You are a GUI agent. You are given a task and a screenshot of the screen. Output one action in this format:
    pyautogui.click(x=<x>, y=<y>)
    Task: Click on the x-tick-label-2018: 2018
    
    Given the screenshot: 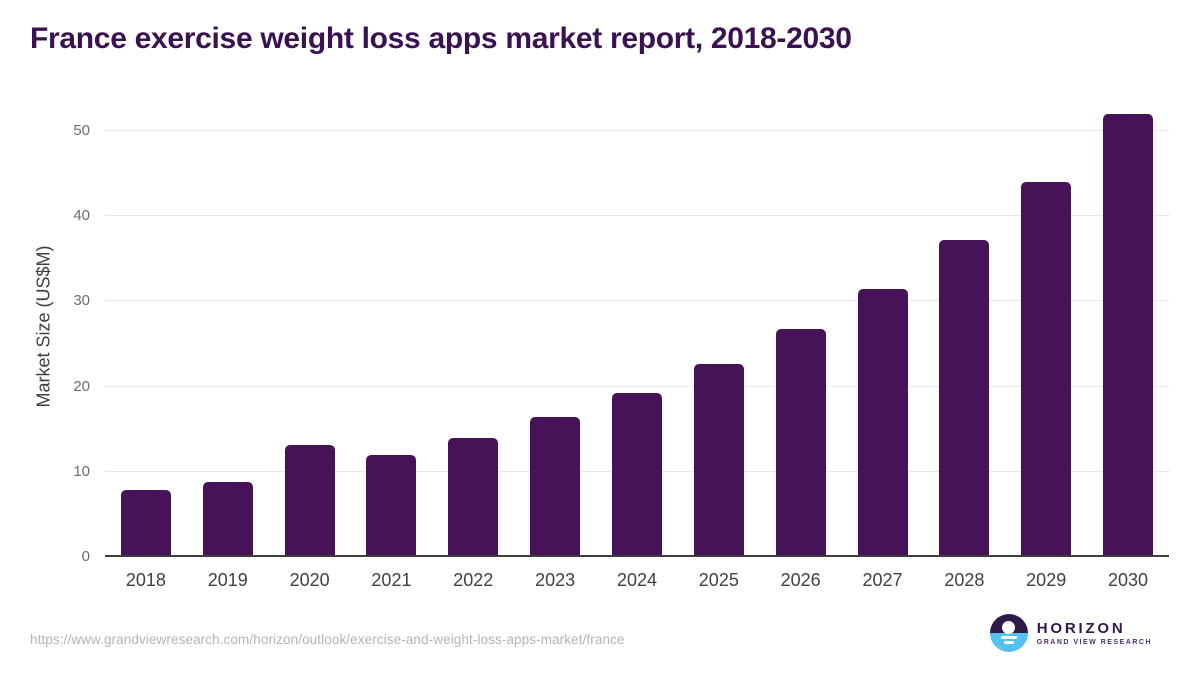 What is the action you would take?
    pyautogui.click(x=145, y=580)
    